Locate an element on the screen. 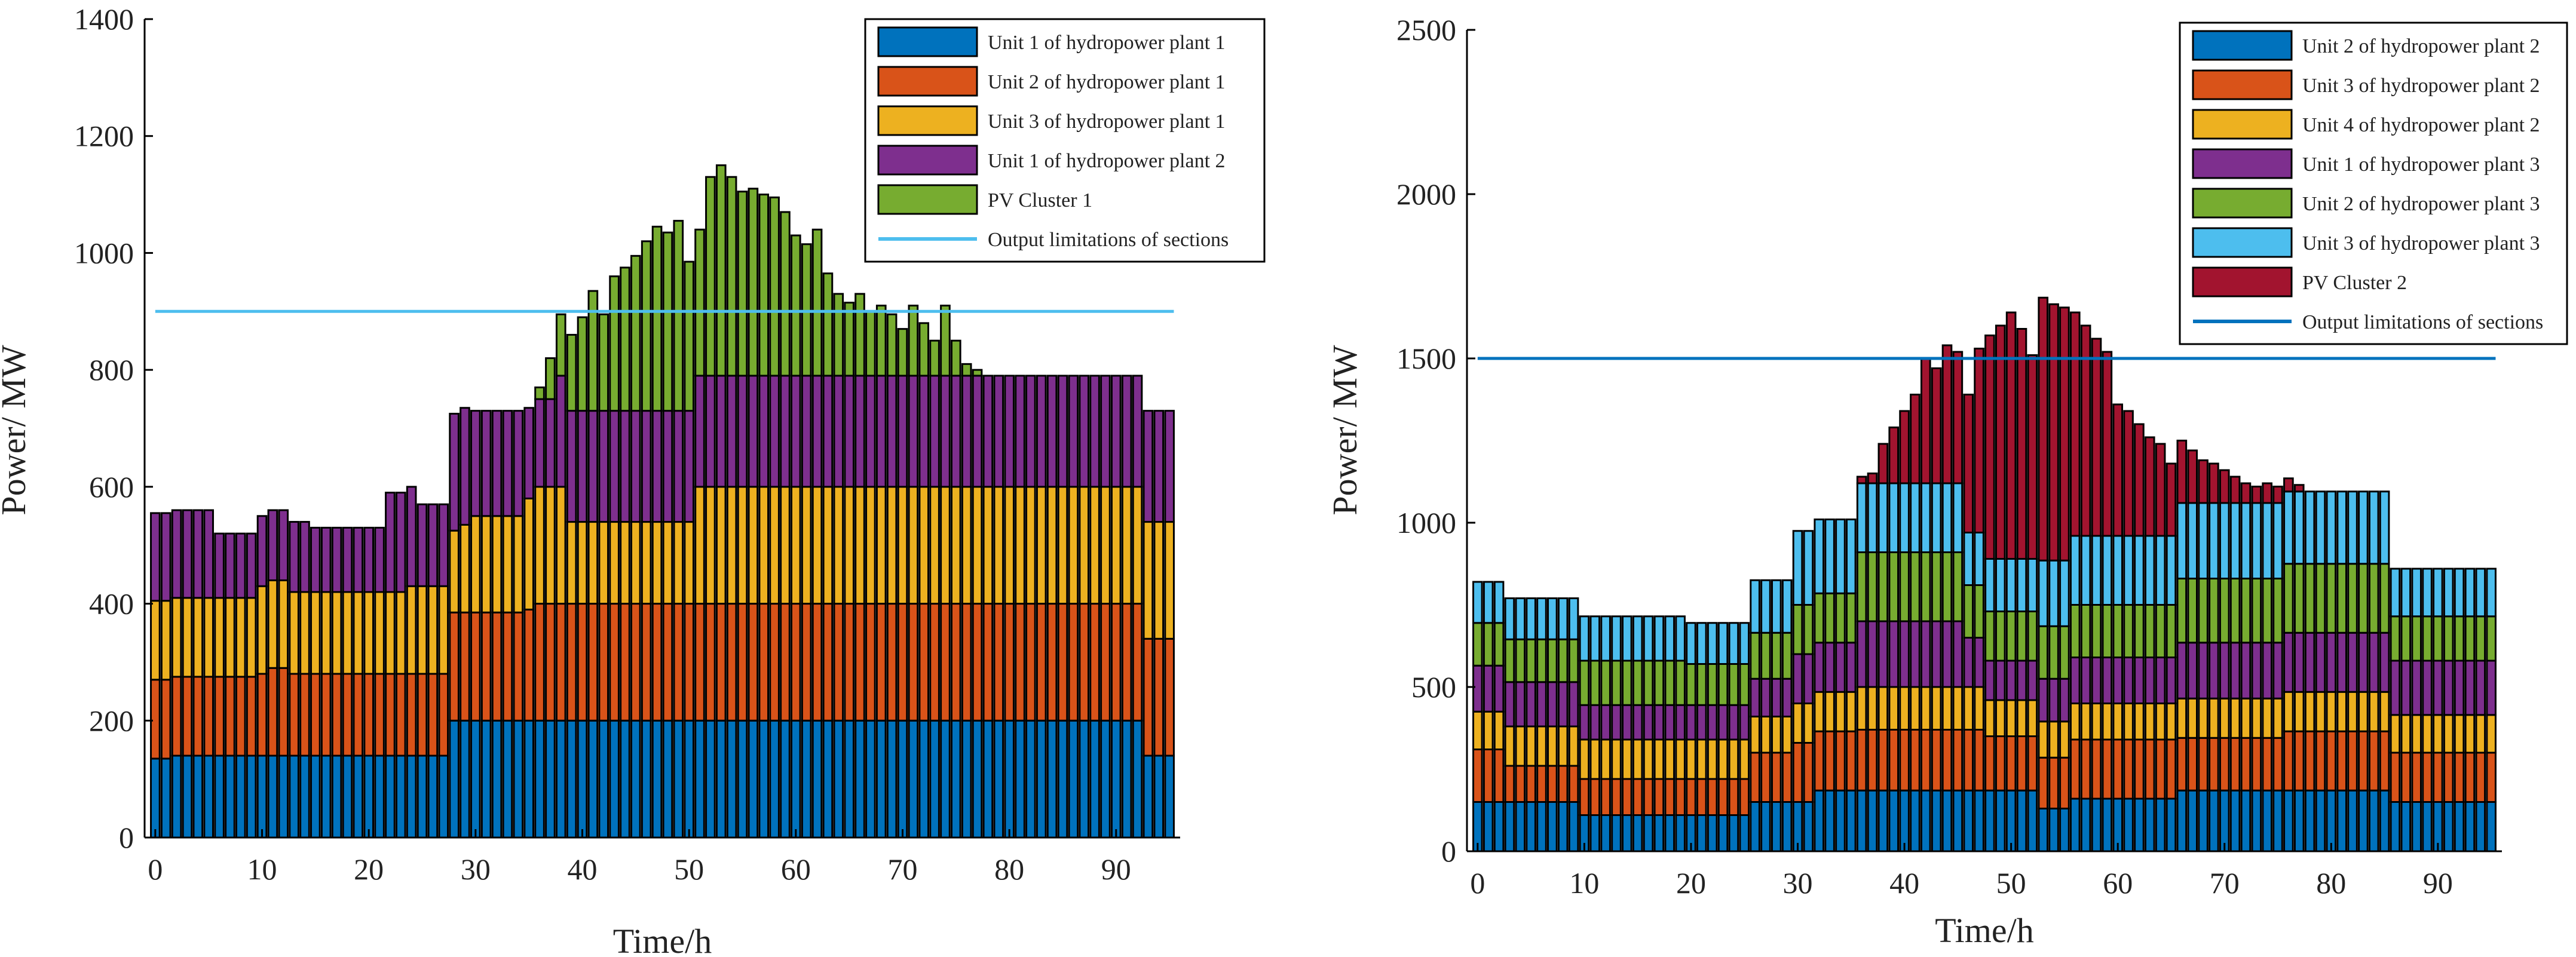 This screenshot has width=2576, height=957. bar-s7-t77 is located at coordinates (2299, 488).